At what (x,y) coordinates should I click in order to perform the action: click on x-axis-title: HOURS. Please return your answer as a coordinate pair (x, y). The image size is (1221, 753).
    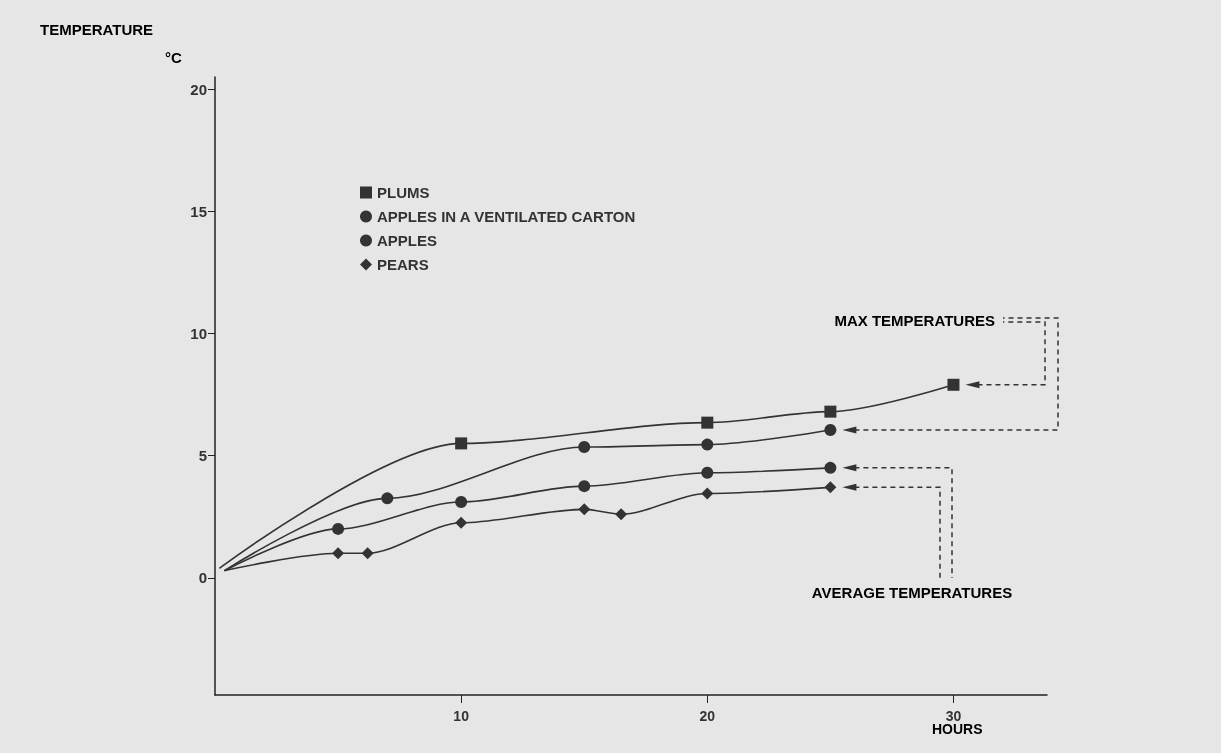
    Looking at the image, I should click on (957, 729).